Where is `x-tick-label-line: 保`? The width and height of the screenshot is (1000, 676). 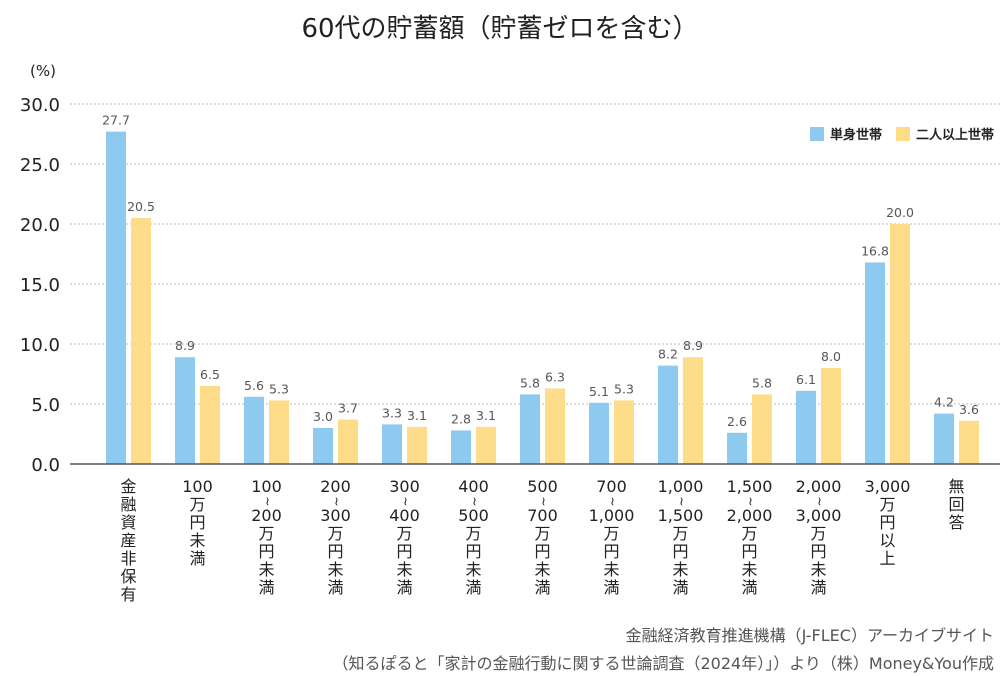 x-tick-label-line: 保 is located at coordinates (128, 576).